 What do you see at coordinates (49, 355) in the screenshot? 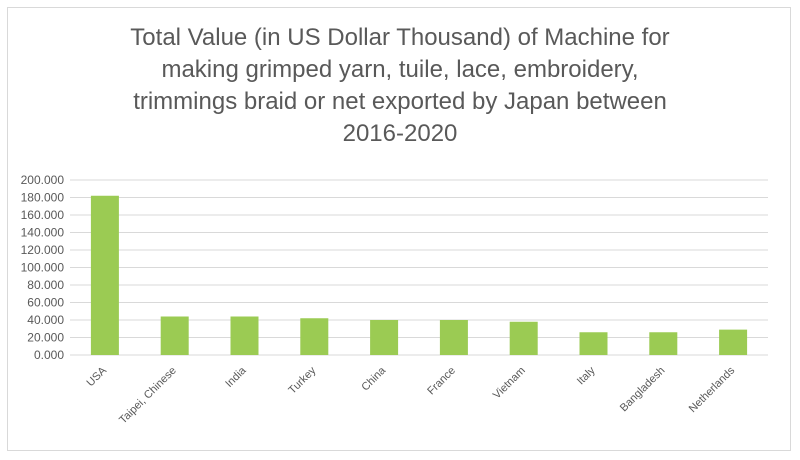
I see `y-tick-label: 0.000` at bounding box center [49, 355].